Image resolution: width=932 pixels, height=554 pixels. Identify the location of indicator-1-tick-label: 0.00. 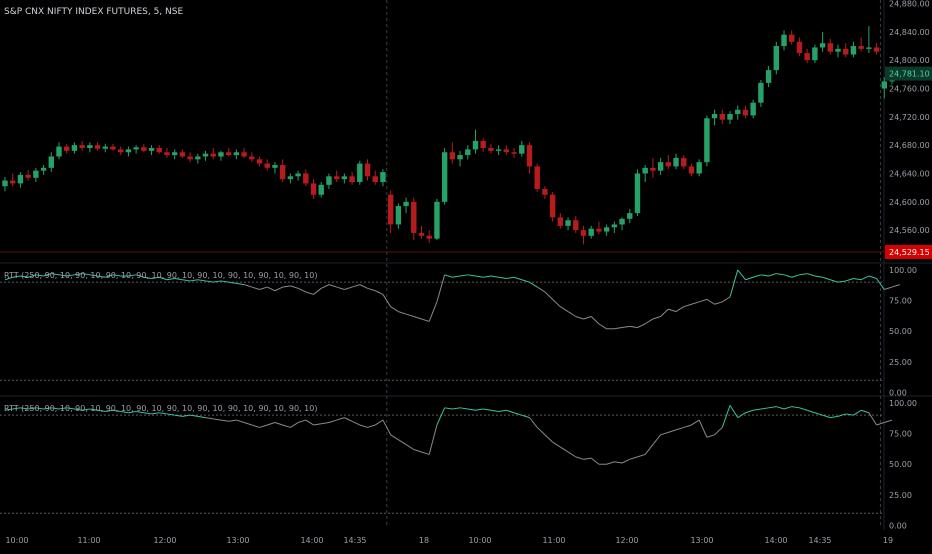
(898, 393).